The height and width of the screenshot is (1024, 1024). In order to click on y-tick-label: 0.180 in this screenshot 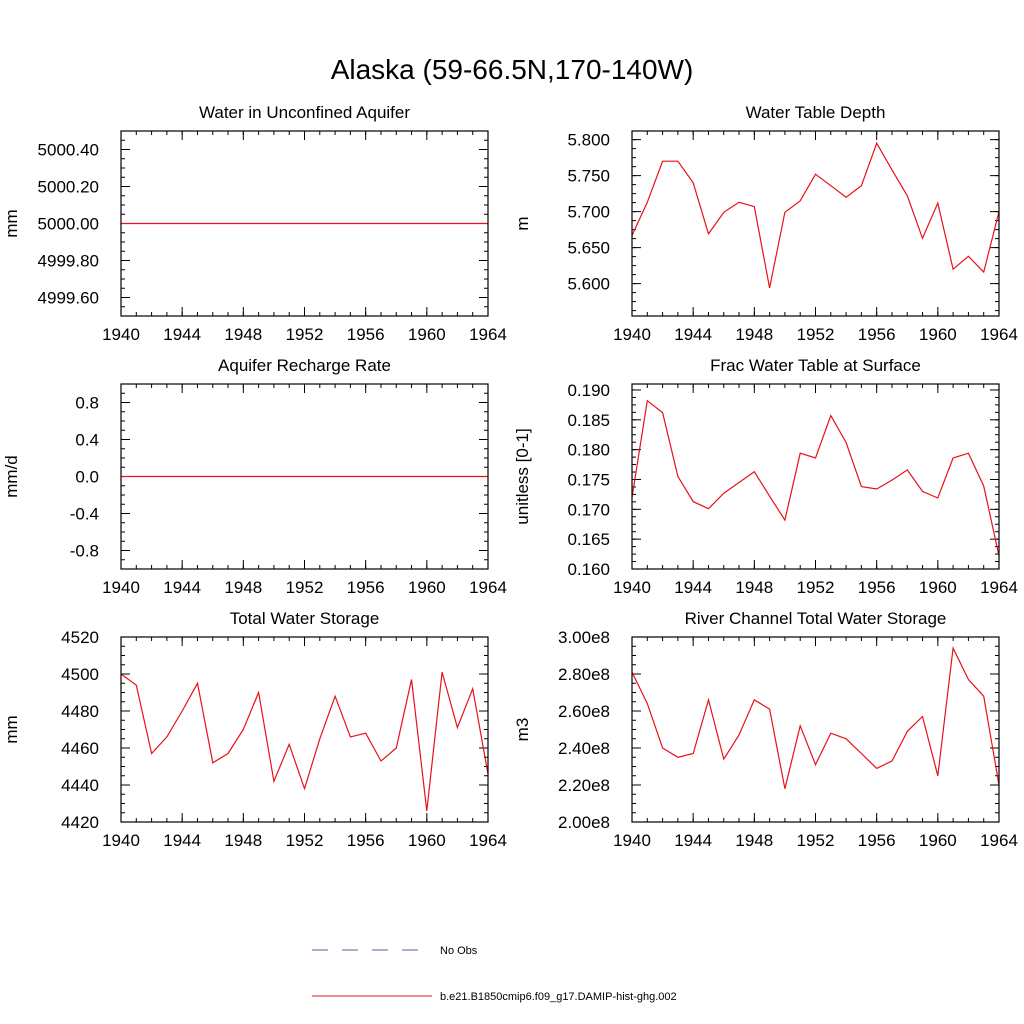, I will do `click(588, 450)`.